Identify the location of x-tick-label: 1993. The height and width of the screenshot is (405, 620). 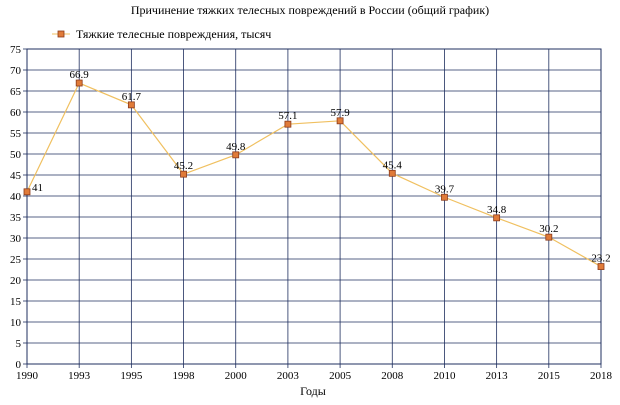
(79, 376).